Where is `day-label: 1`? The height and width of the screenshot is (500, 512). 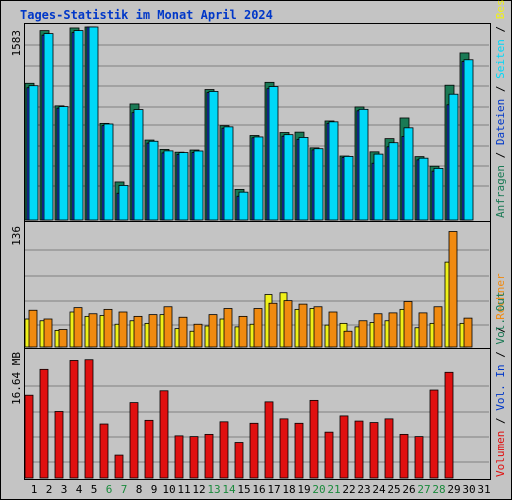 day-label: 1 is located at coordinates (34, 489).